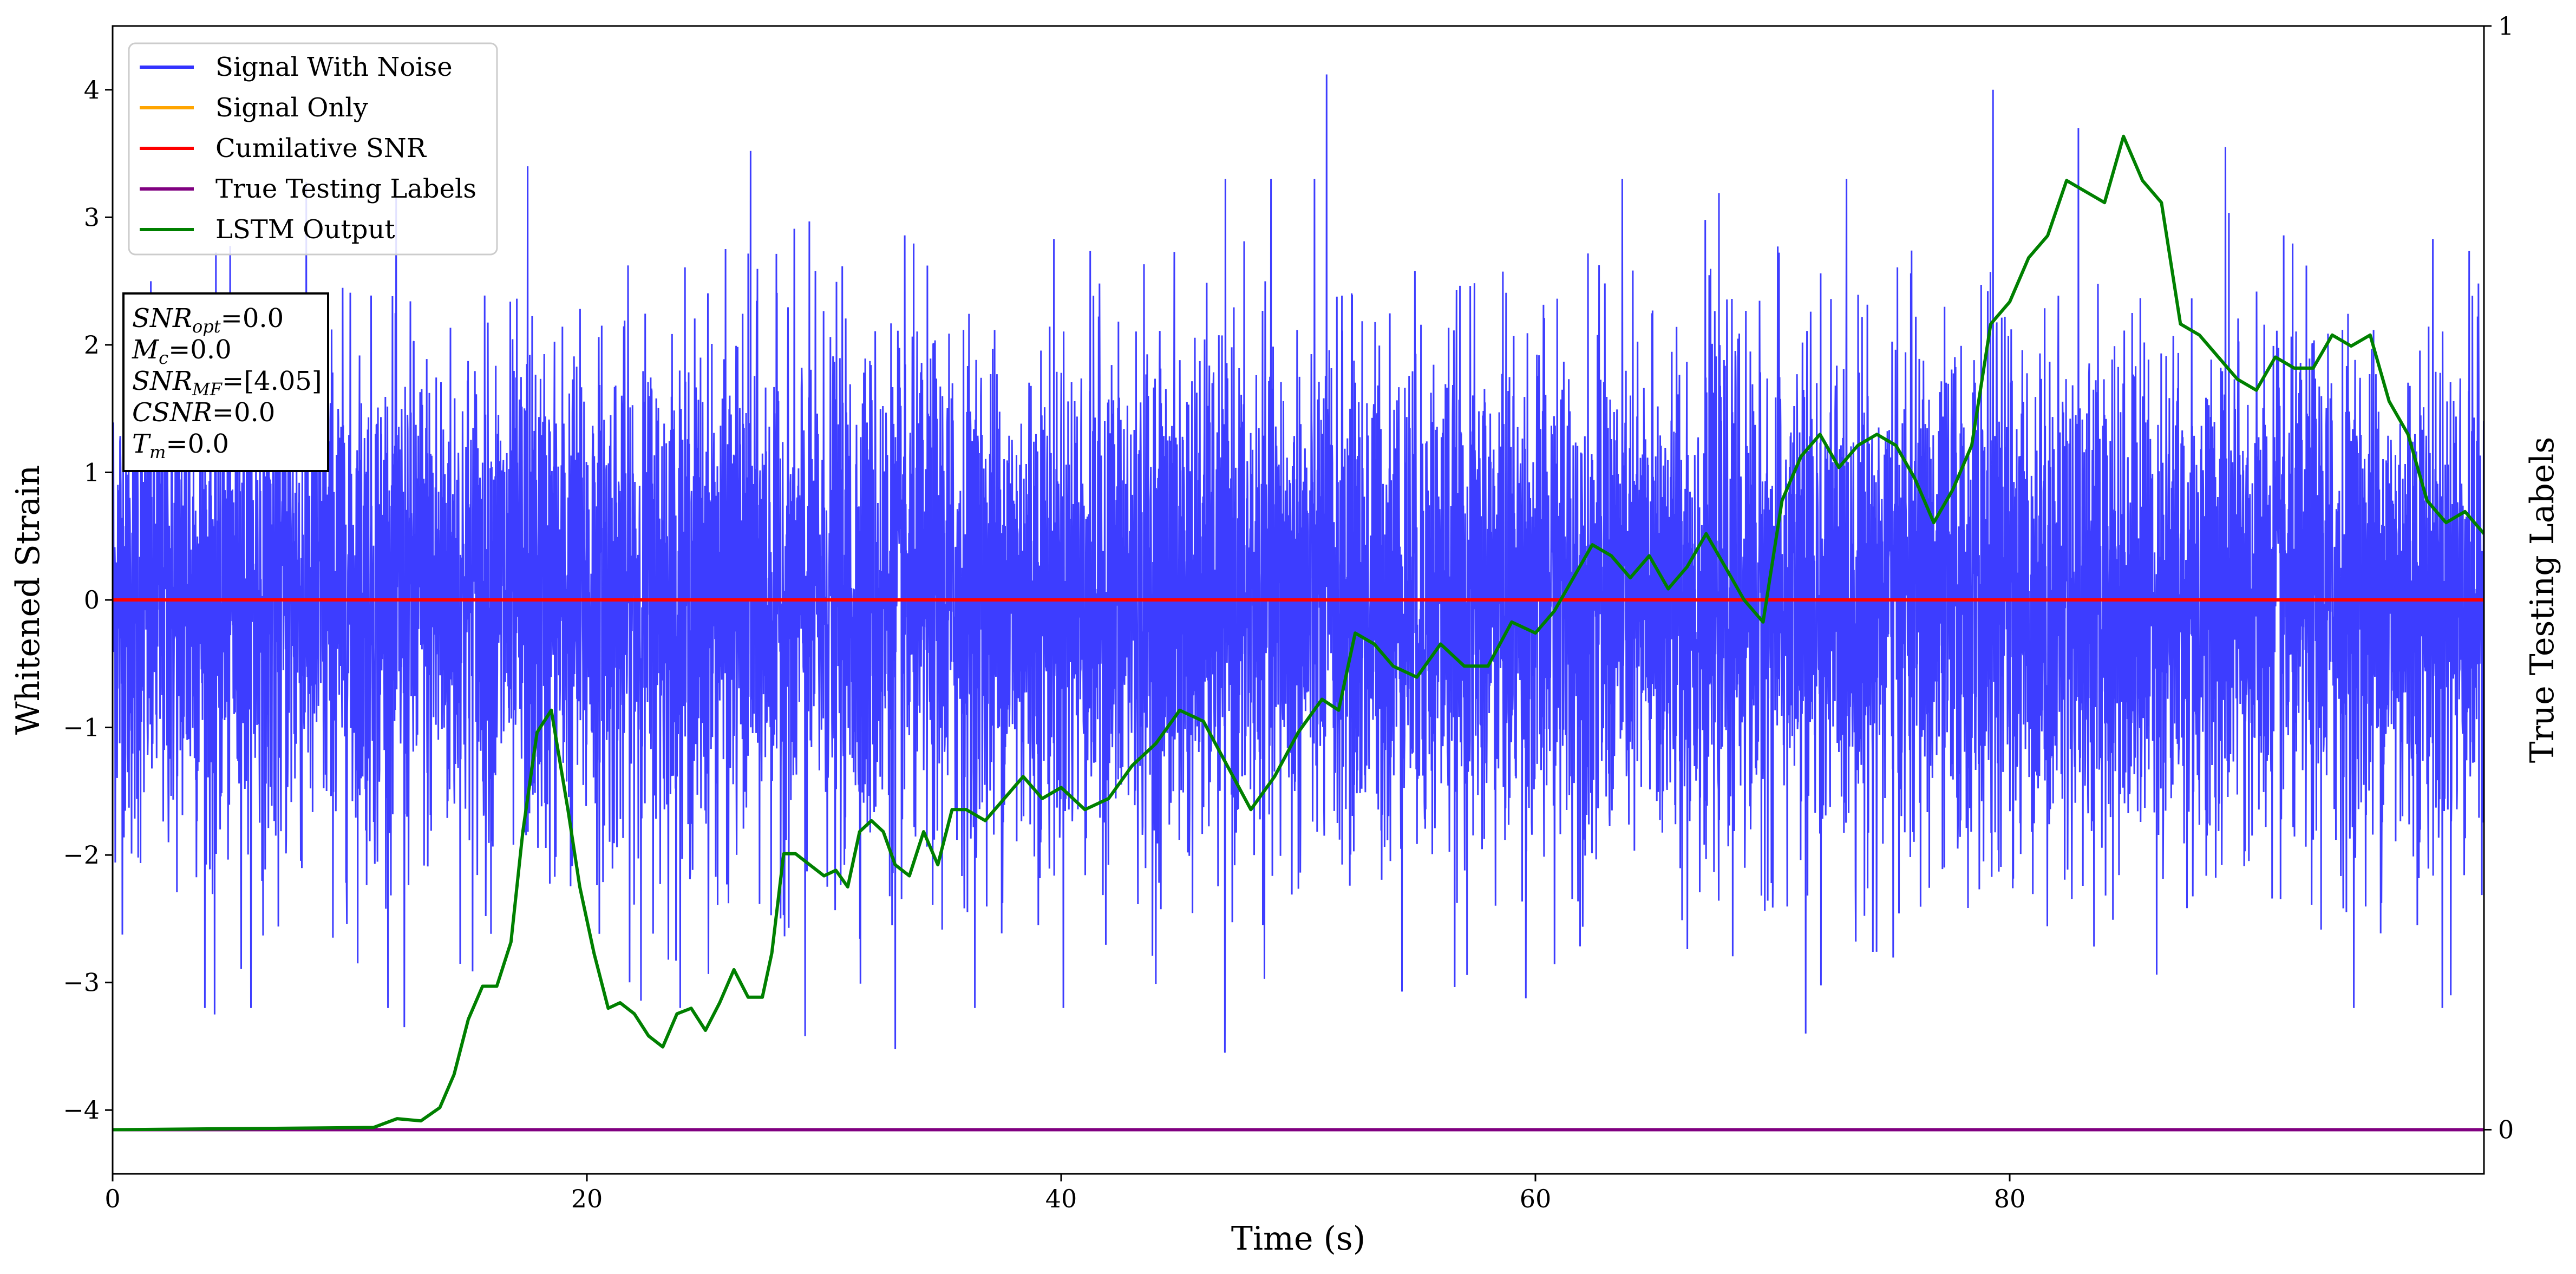  What do you see at coordinates (1061, 1198) in the screenshot?
I see `x-tick-label: 40` at bounding box center [1061, 1198].